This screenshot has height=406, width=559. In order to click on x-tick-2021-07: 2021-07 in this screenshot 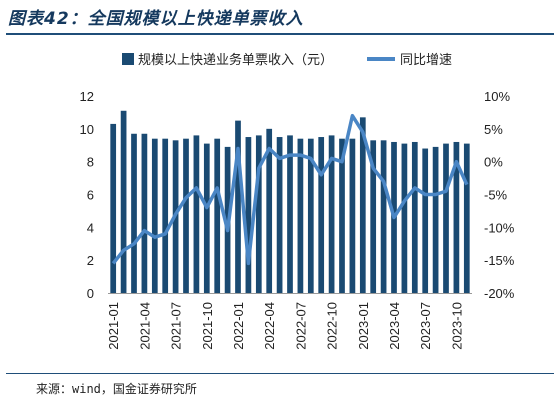, I will do `click(176, 326)`.